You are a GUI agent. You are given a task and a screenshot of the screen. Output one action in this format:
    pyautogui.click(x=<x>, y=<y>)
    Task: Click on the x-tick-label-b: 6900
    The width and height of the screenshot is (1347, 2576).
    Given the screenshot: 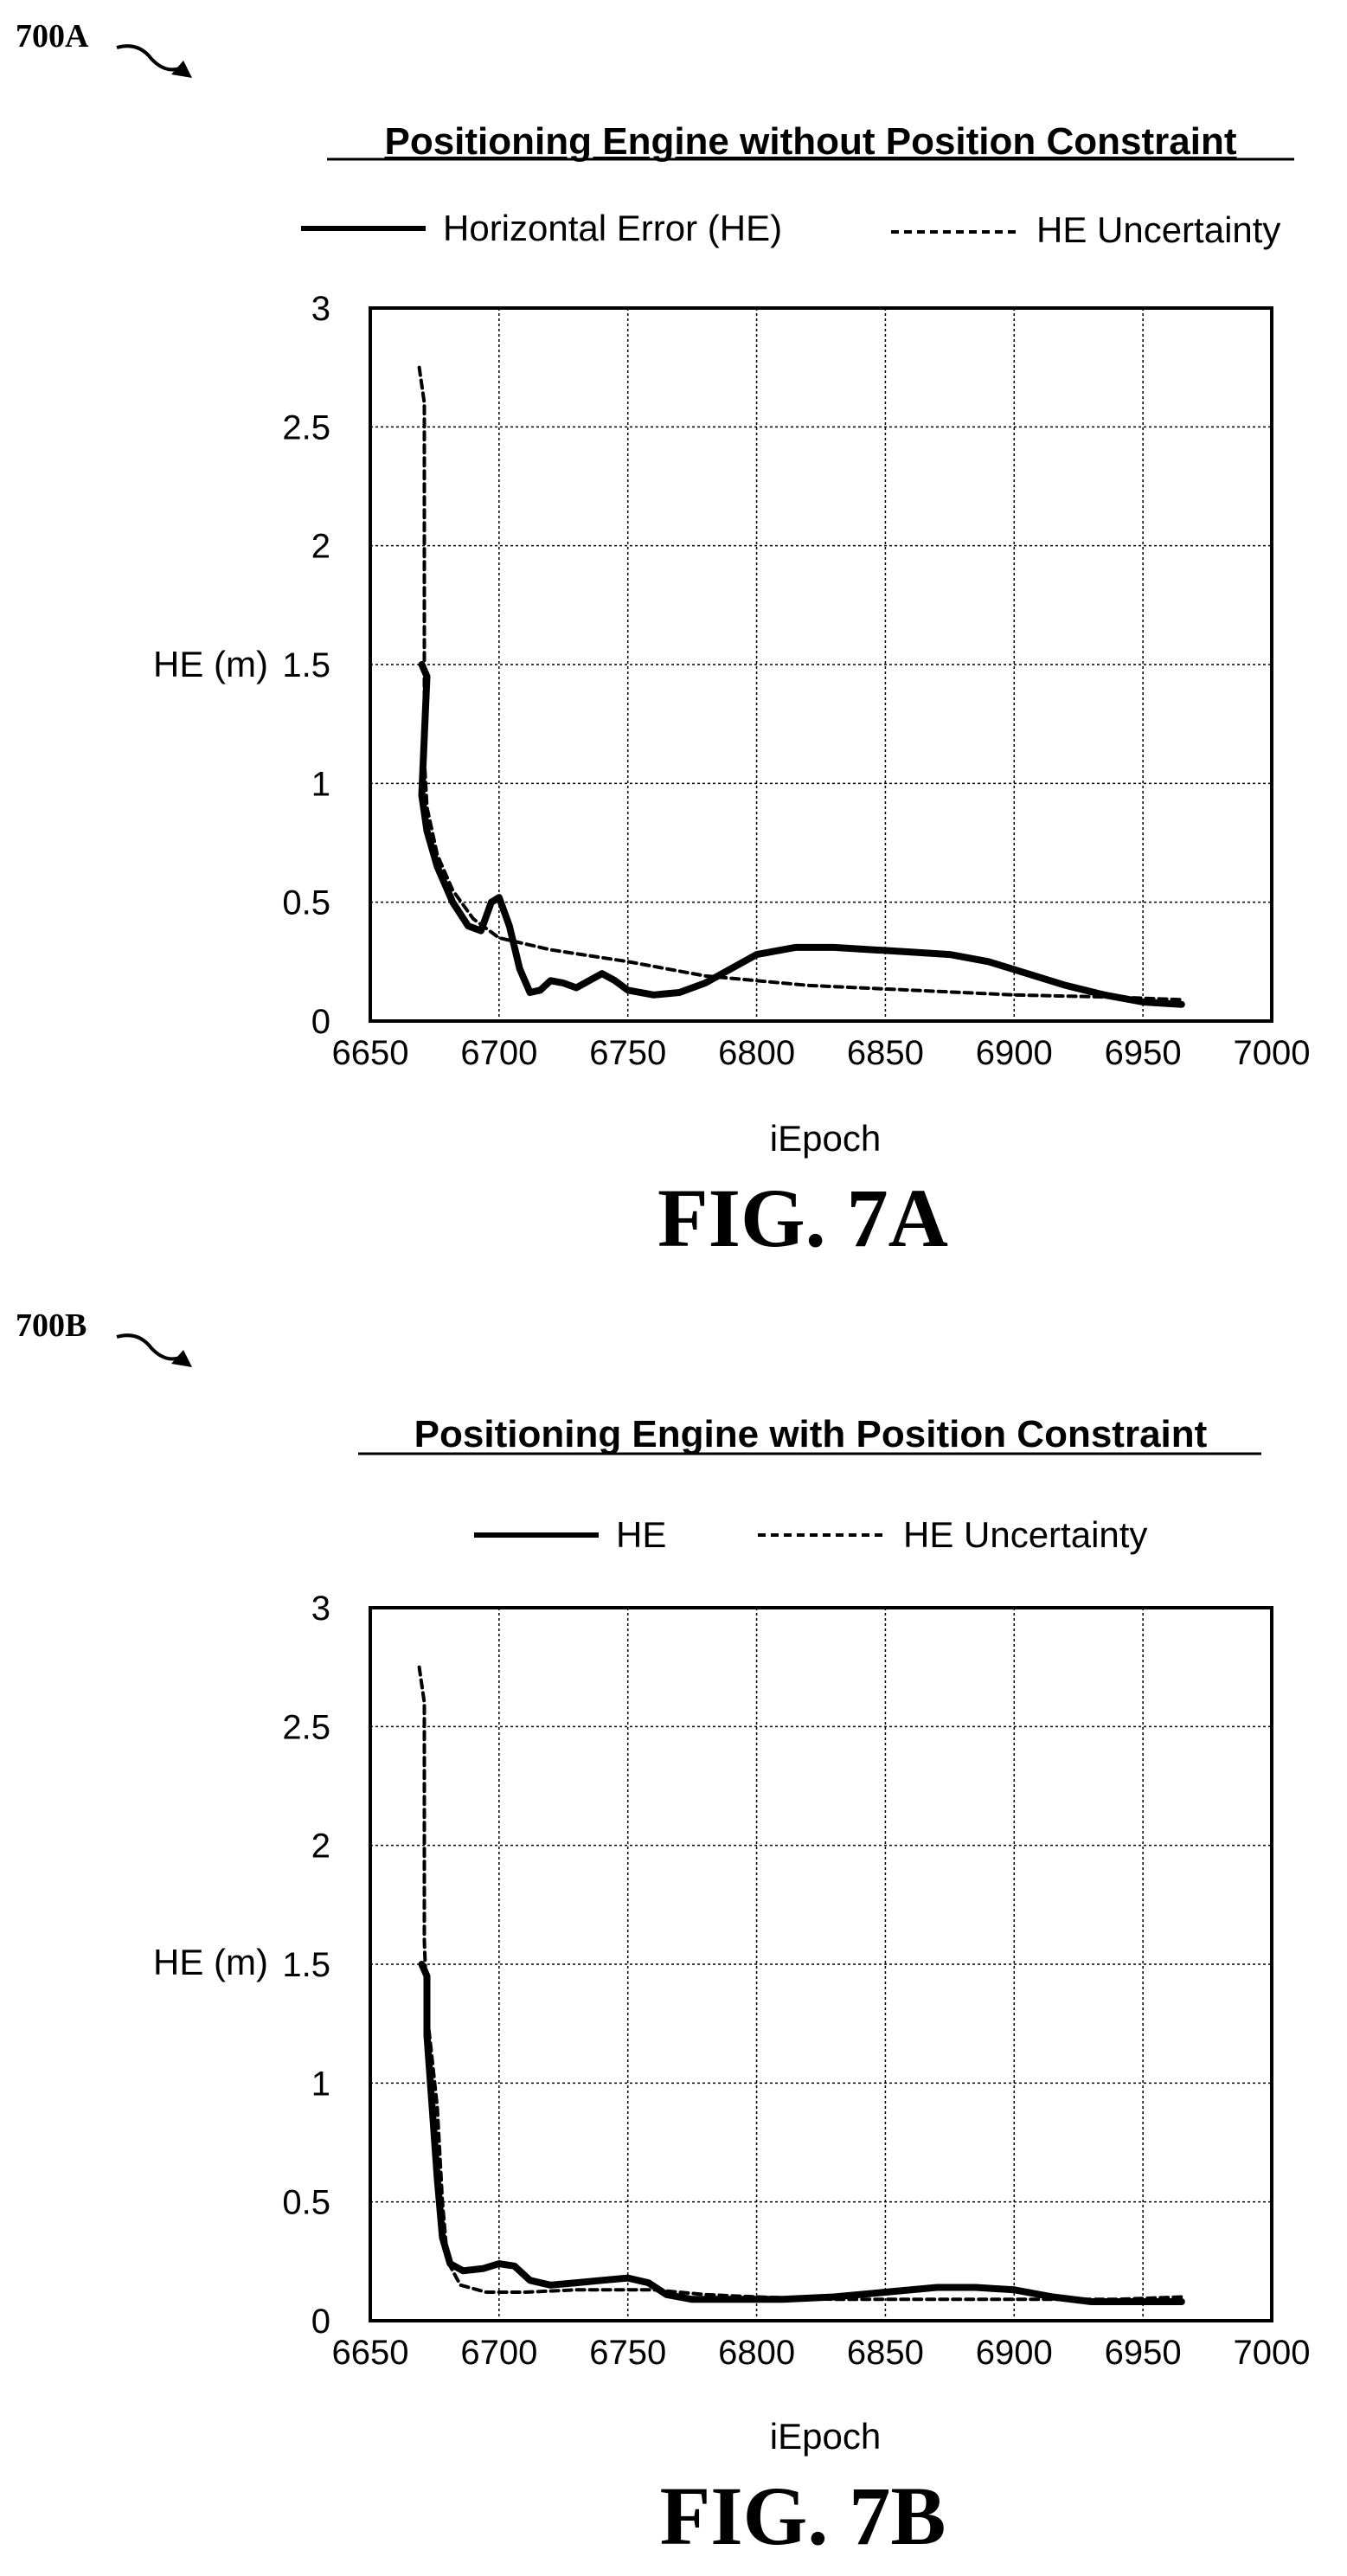 What is the action you would take?
    pyautogui.click(x=1014, y=2353)
    